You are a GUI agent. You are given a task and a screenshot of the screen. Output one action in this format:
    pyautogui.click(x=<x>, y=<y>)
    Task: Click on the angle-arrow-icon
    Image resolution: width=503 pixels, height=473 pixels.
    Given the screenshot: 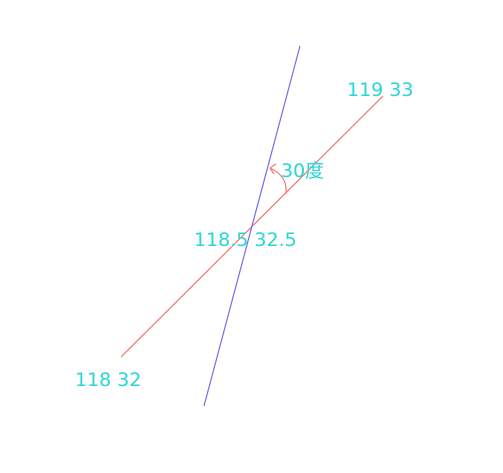 What is the action you would take?
    pyautogui.click(x=273, y=169)
    